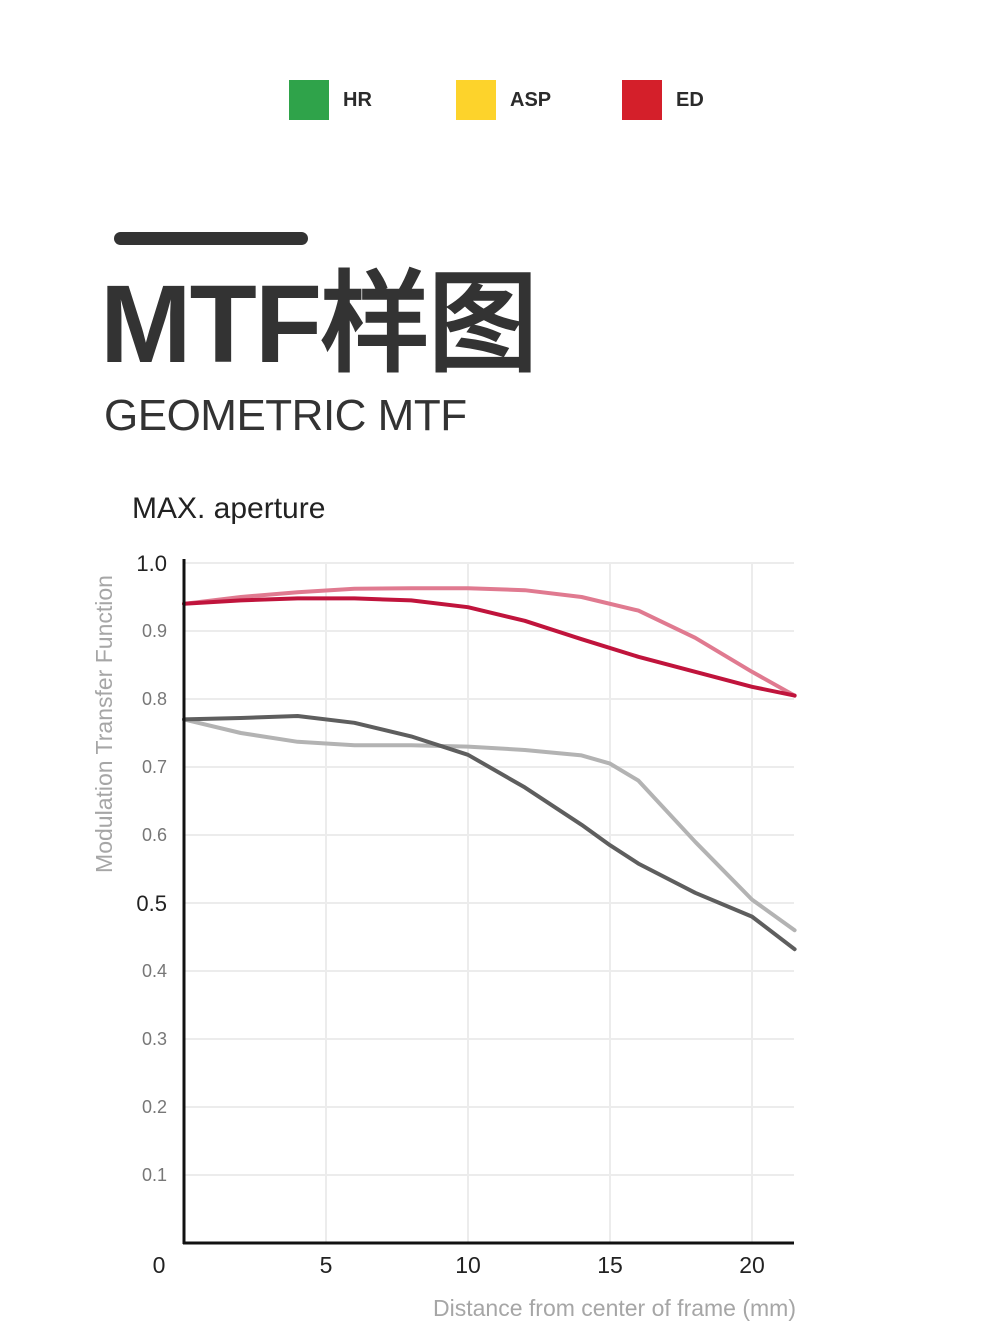 The height and width of the screenshot is (1329, 990). Describe the element at coordinates (357, 99) in the screenshot. I see `legend-label-hr: HR` at that location.